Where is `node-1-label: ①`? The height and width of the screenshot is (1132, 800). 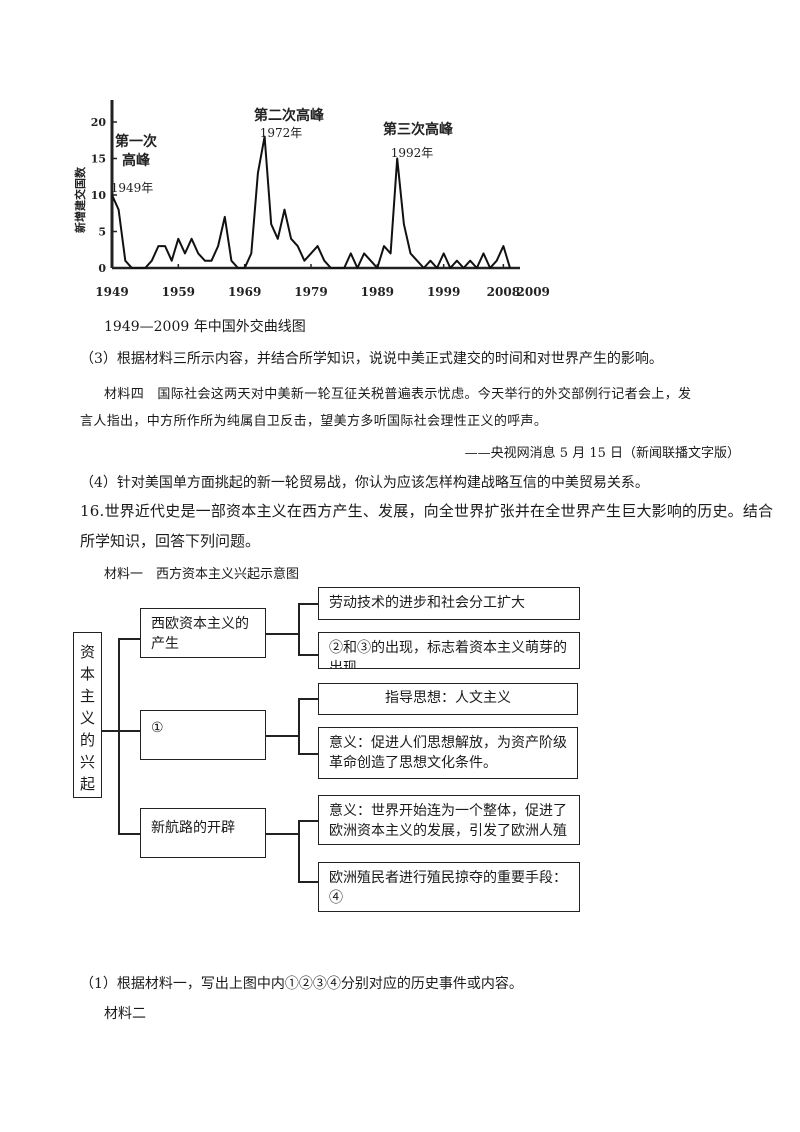 node-1-label: ① is located at coordinates (157, 728).